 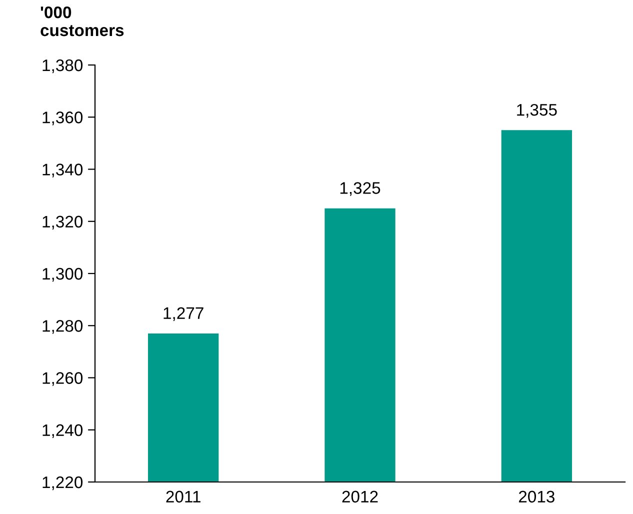 I want to click on data-label: 1,325, so click(x=360, y=189).